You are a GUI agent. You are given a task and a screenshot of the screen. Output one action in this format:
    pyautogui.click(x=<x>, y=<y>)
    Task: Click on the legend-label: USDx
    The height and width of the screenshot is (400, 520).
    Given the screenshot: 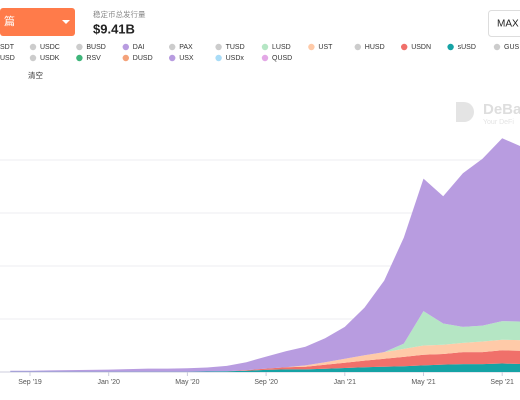 What is the action you would take?
    pyautogui.click(x=235, y=58)
    